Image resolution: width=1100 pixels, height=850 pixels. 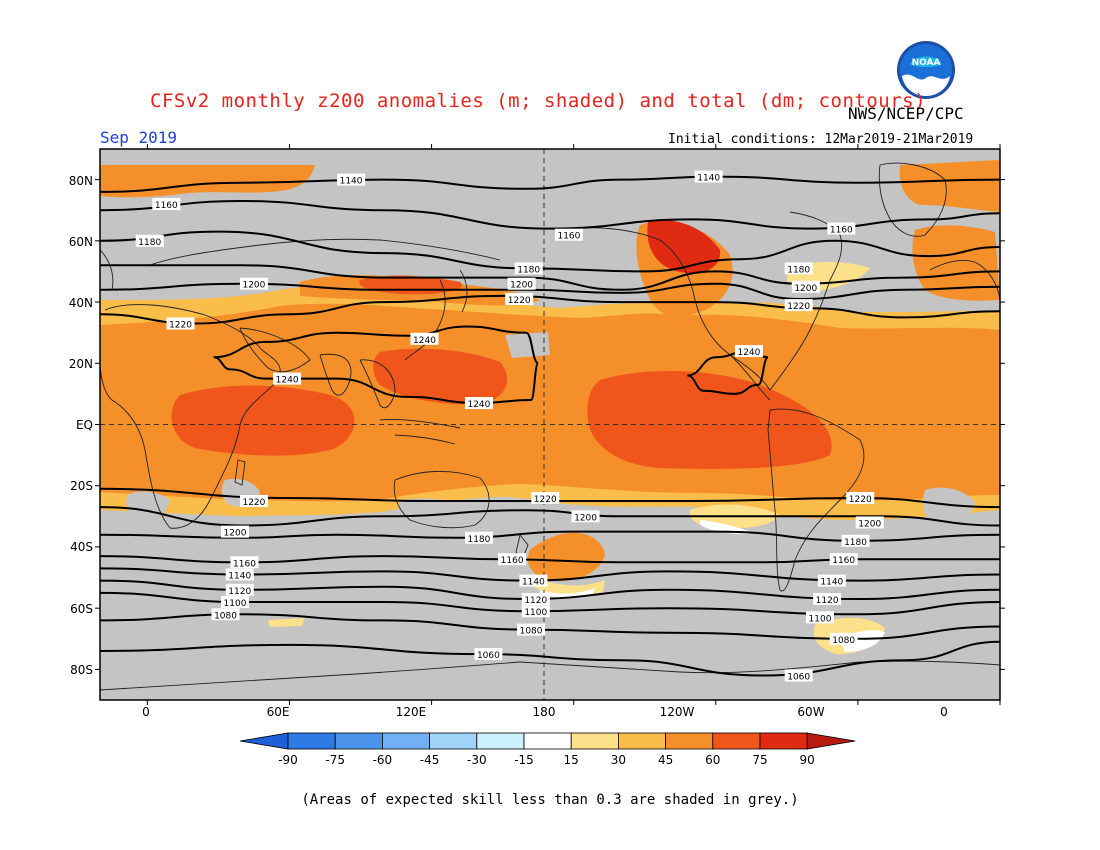 What do you see at coordinates (264, 741) in the screenshot?
I see `colorbar-arrow-left` at bounding box center [264, 741].